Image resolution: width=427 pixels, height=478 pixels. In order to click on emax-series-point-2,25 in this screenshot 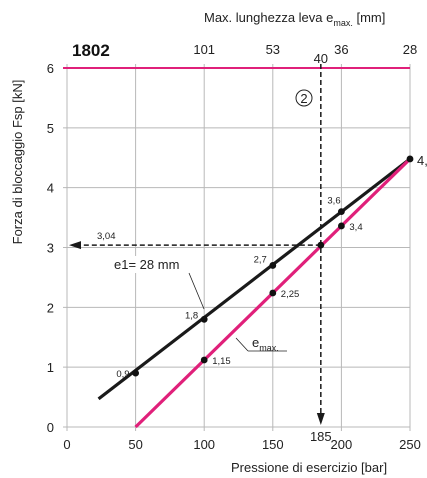, I will do `click(273, 293)`.